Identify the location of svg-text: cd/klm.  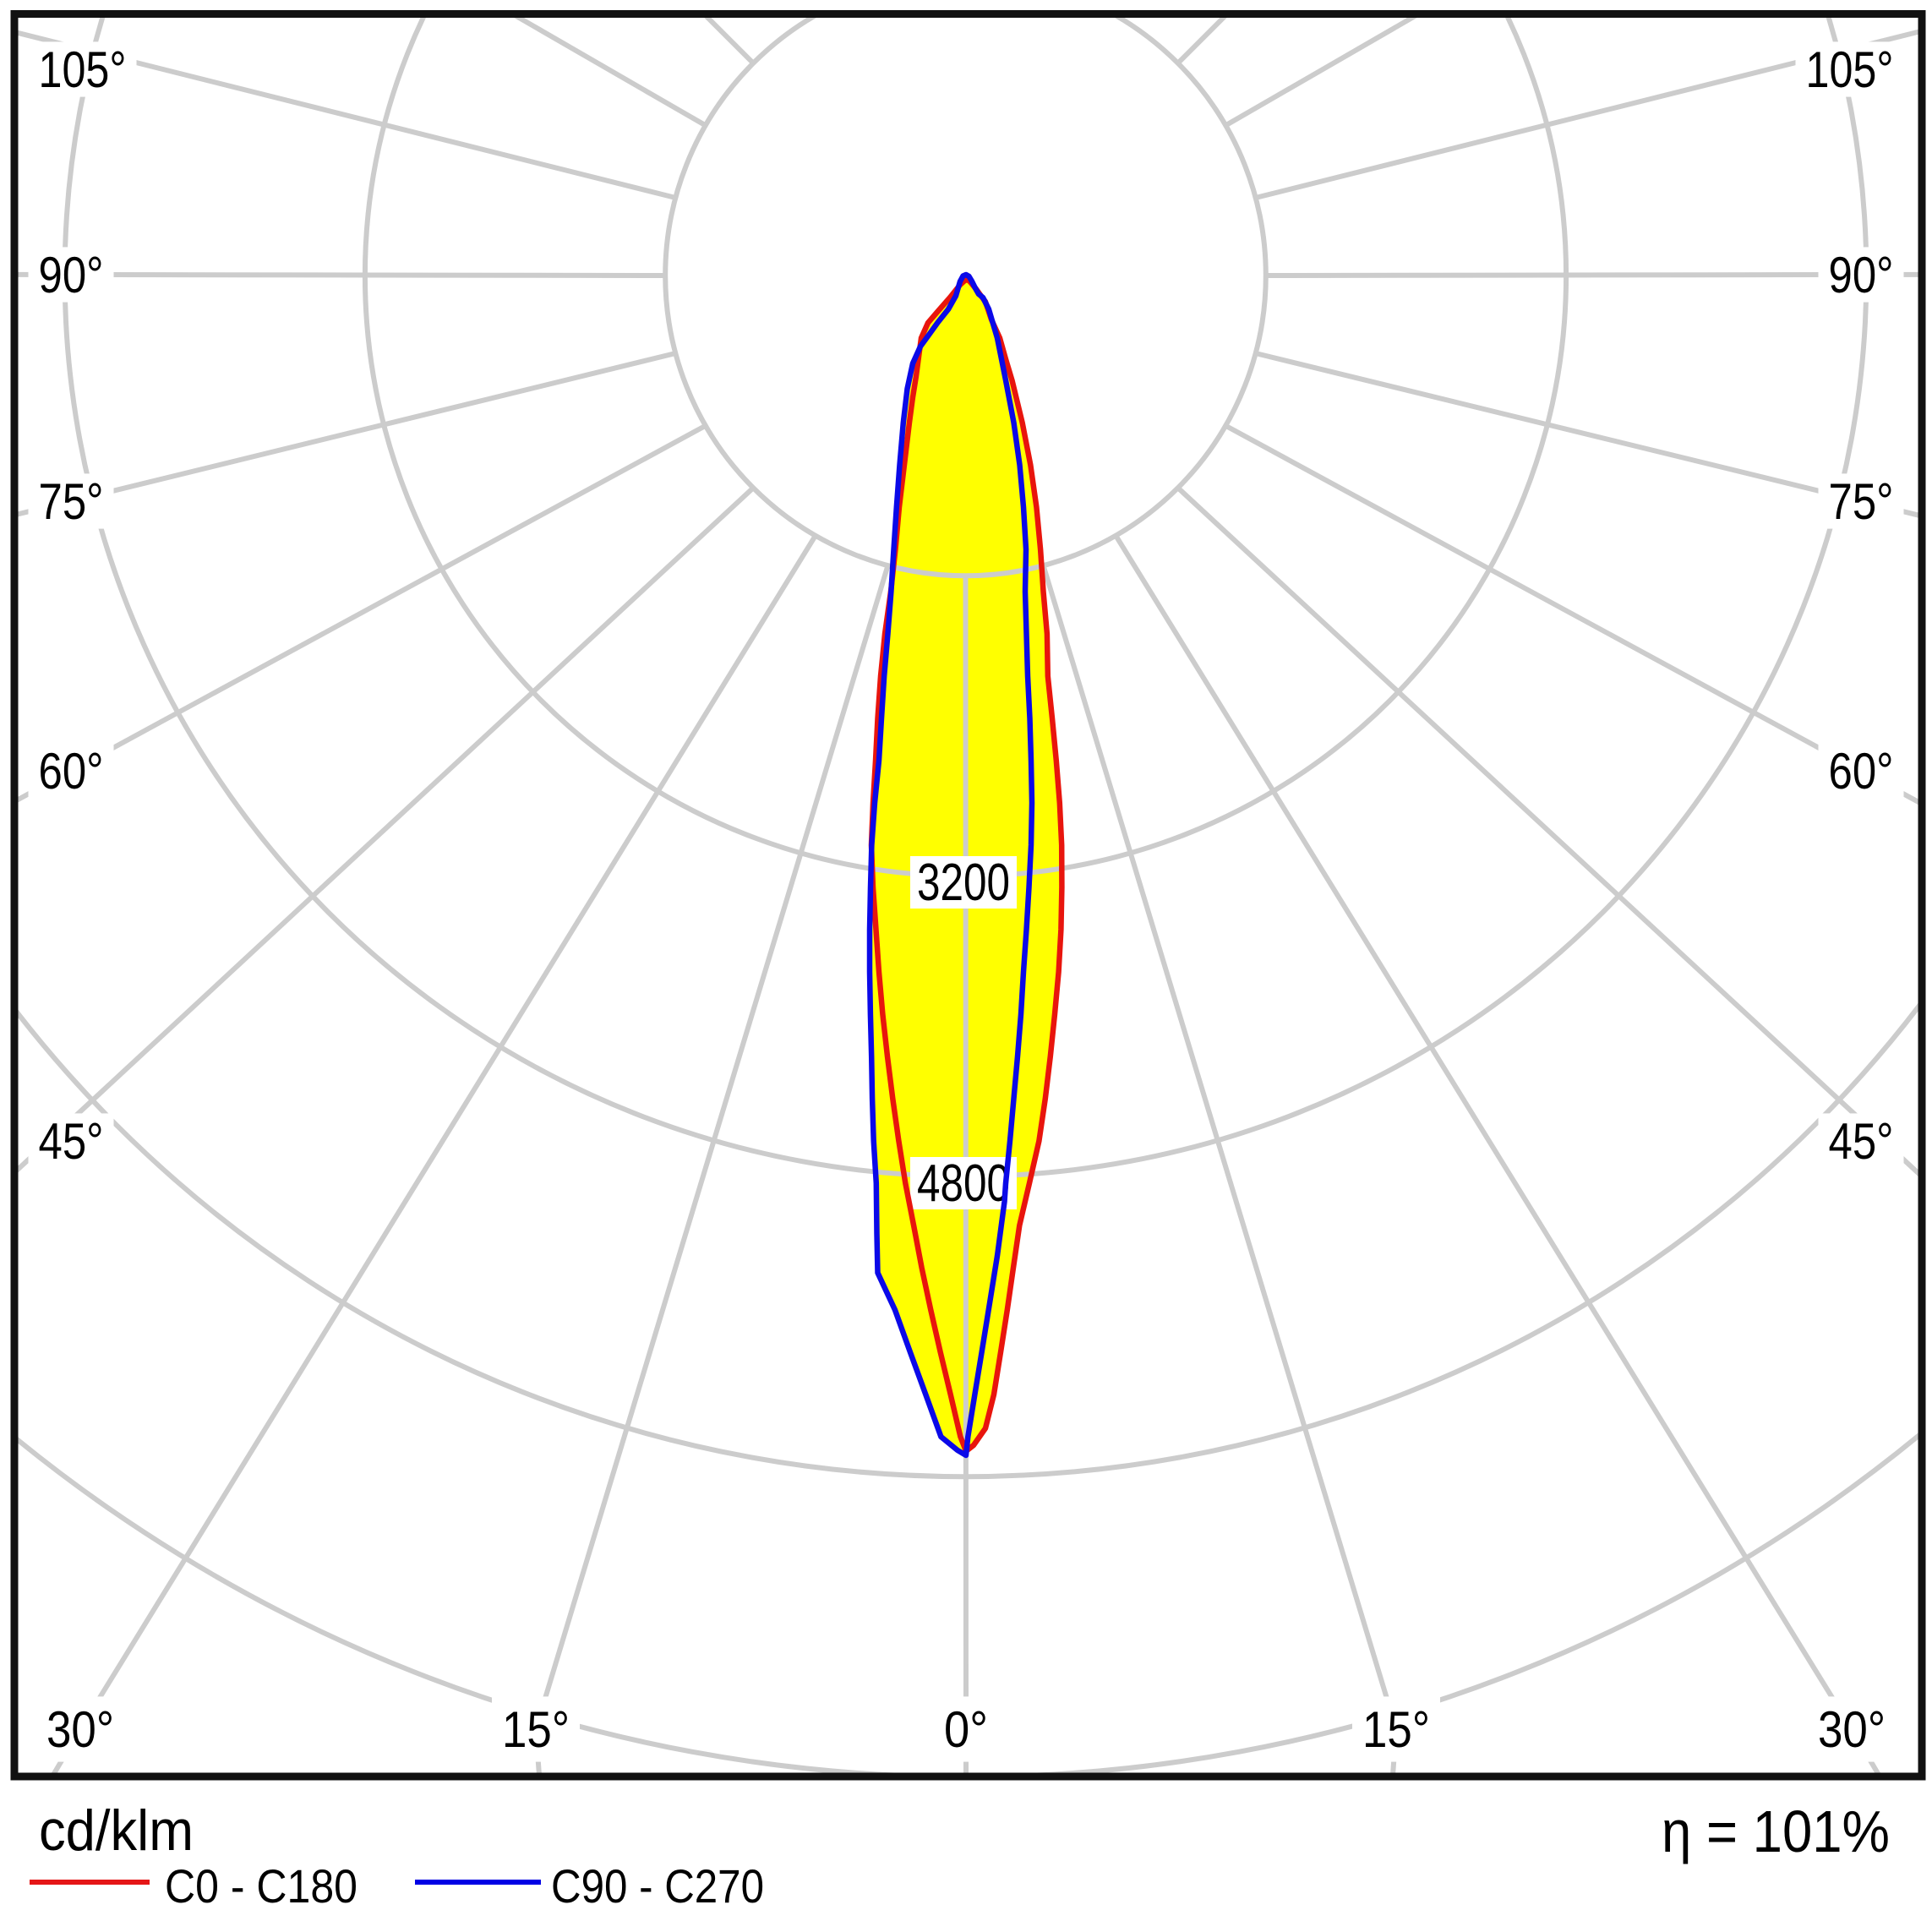
(116, 1830).